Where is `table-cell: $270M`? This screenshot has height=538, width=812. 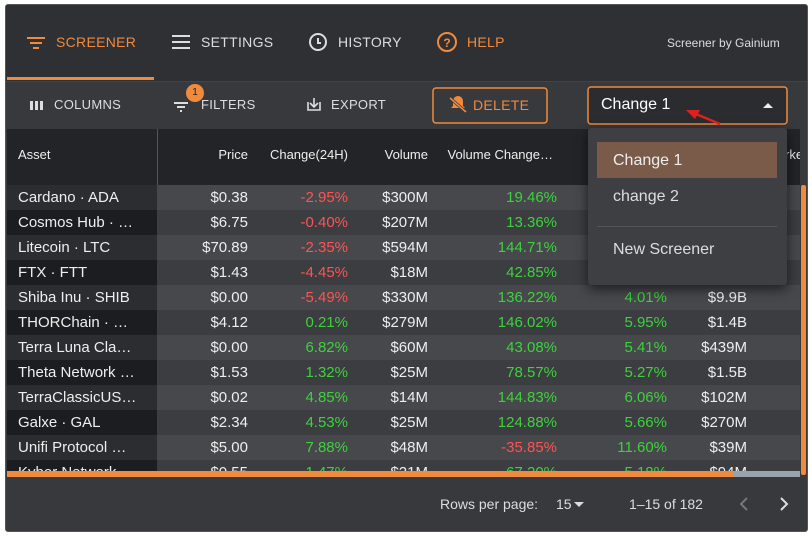 table-cell: $270M is located at coordinates (724, 422).